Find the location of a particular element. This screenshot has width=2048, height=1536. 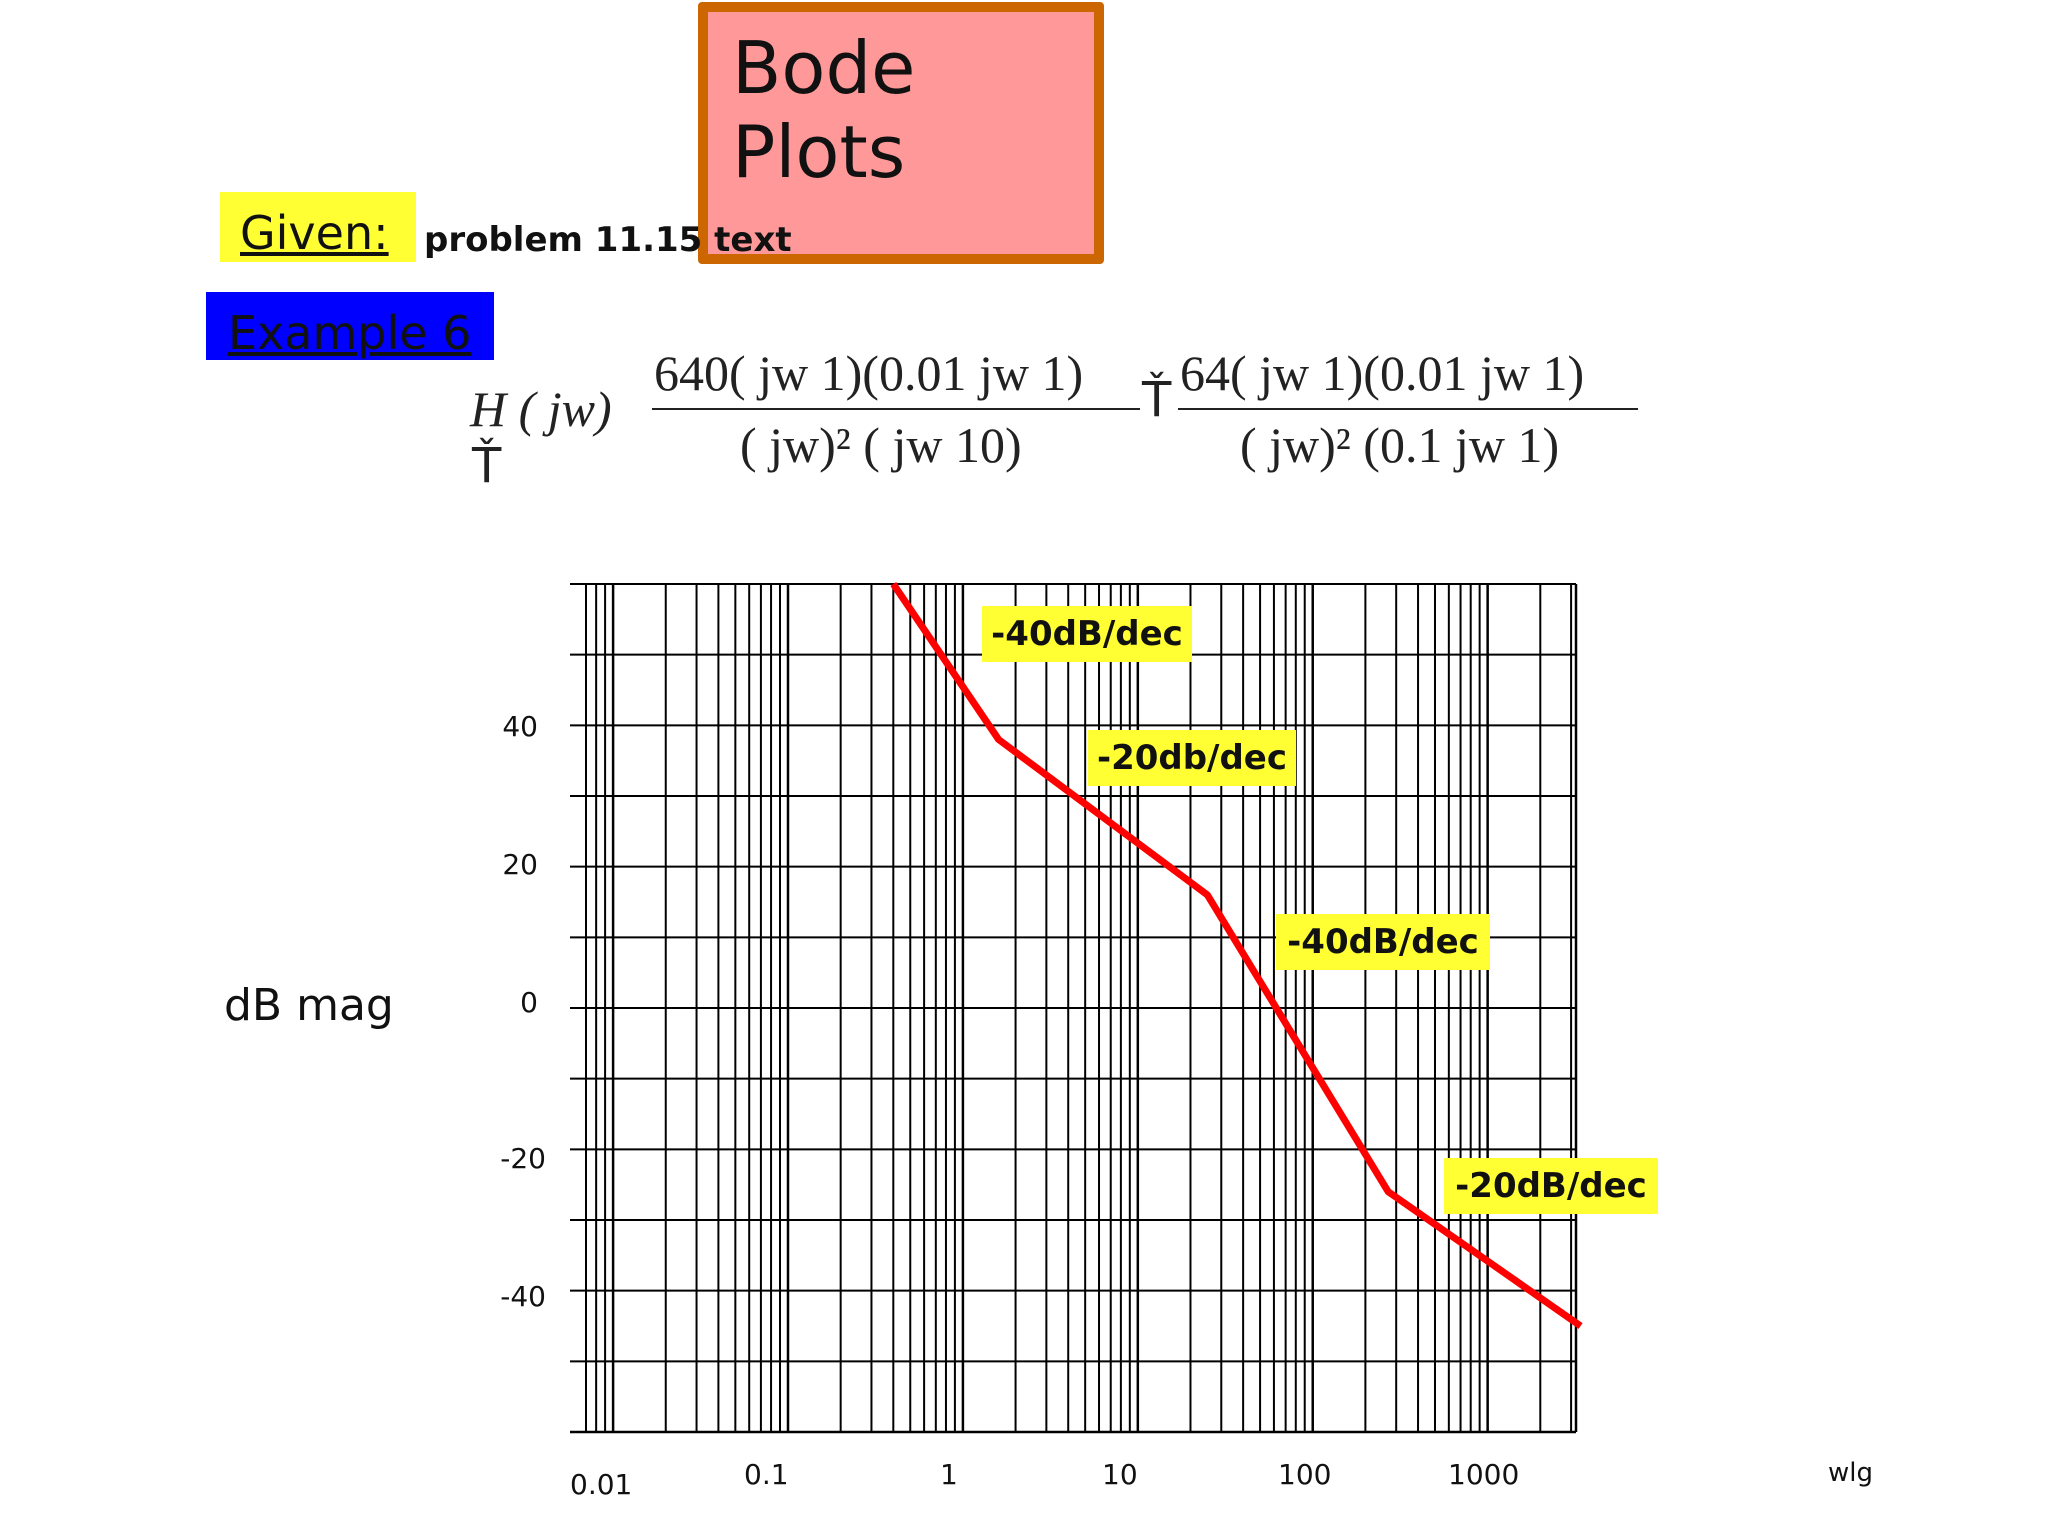

given-label: Given: is located at coordinates (314, 233).